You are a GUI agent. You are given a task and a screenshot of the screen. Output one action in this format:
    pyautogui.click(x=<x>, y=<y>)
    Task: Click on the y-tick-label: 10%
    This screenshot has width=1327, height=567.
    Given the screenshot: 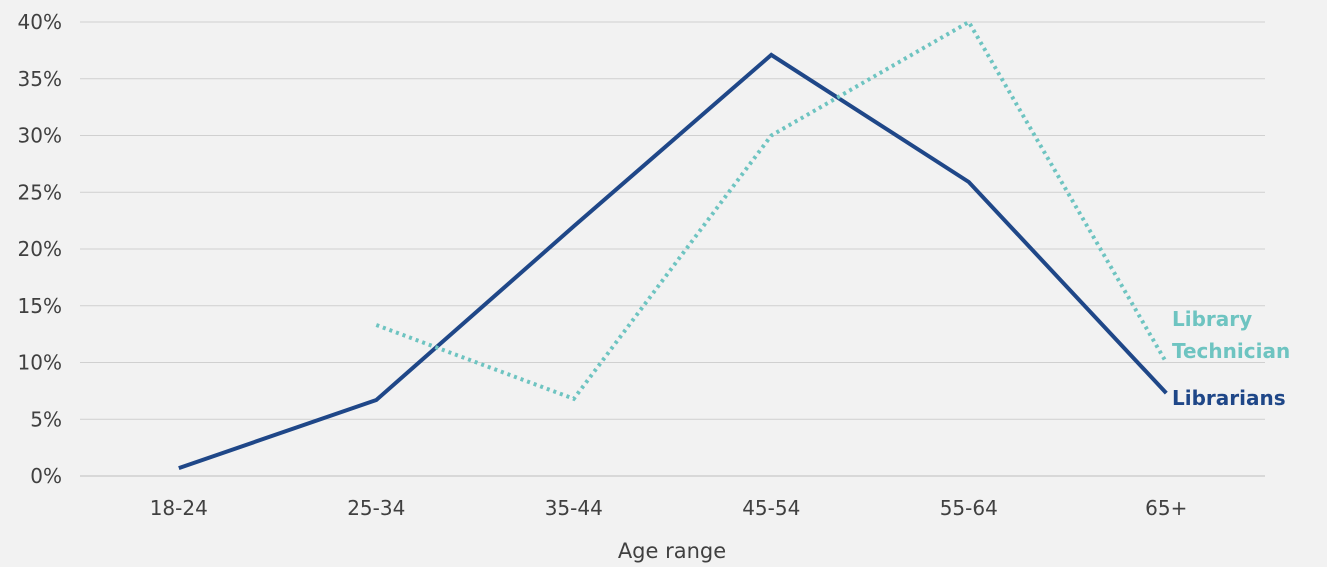 What is the action you would take?
    pyautogui.click(x=40, y=363)
    